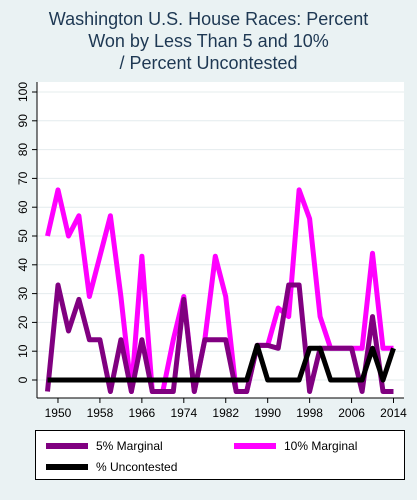 The height and width of the screenshot is (500, 417). What do you see at coordinates (100, 413) in the screenshot?
I see `x-tick-label: 1958` at bounding box center [100, 413].